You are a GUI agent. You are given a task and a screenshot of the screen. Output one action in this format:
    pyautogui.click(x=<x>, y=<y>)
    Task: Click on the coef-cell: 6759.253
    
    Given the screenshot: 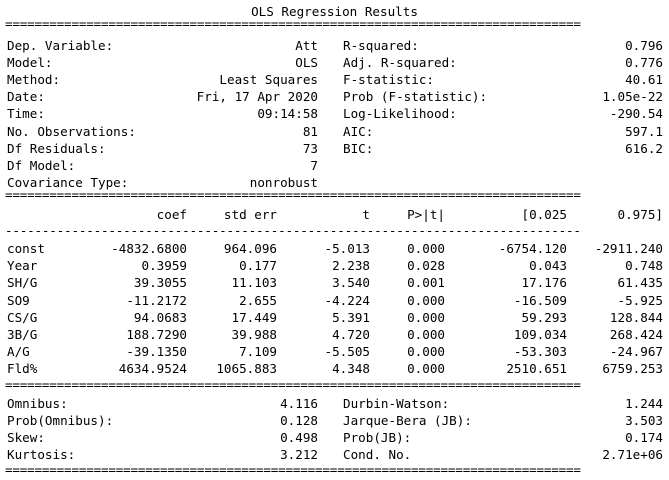 What is the action you would take?
    pyautogui.click(x=632, y=369)
    